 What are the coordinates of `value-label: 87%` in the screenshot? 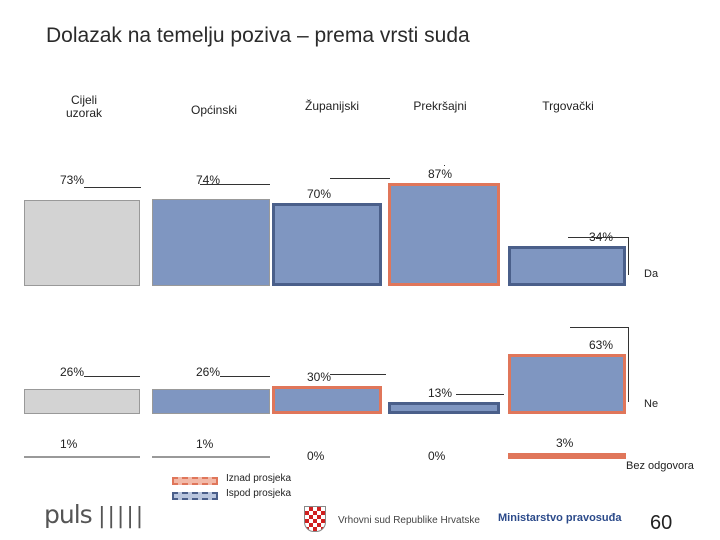 It's located at (440, 174).